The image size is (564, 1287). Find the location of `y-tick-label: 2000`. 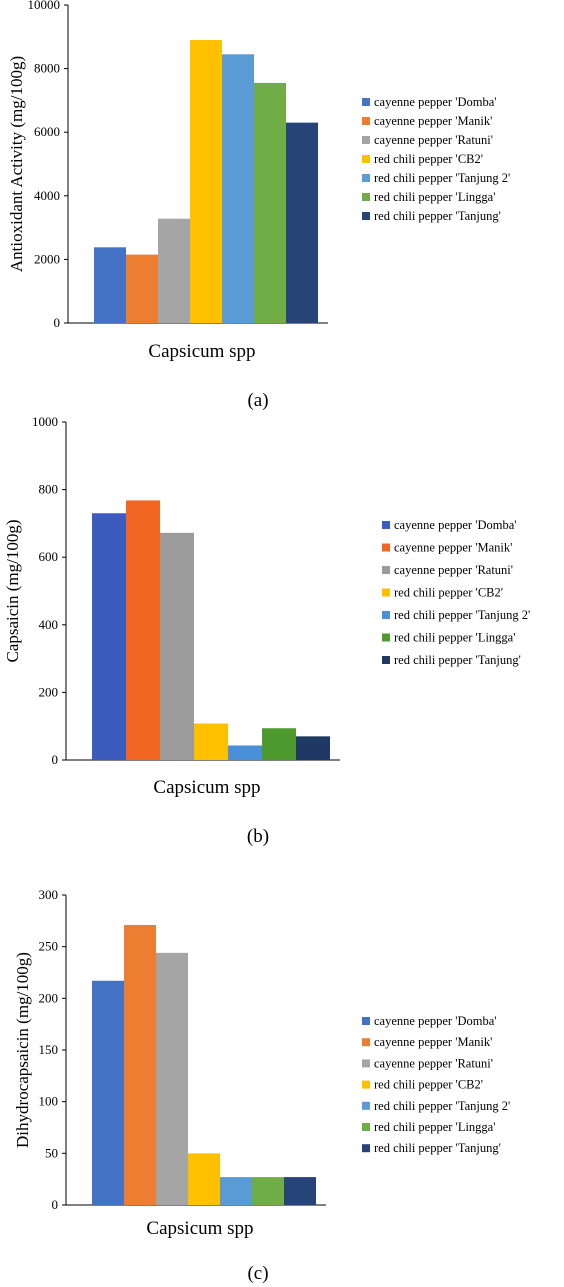

y-tick-label: 2000 is located at coordinates (47, 258).